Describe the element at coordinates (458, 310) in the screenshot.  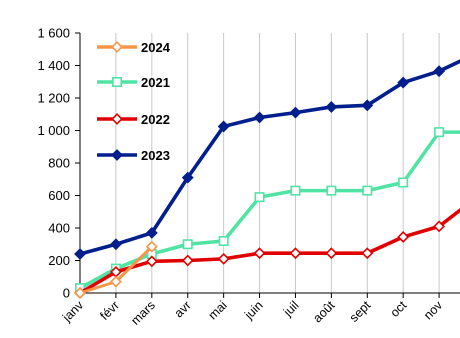
I see `x-tick-label: déc` at that location.